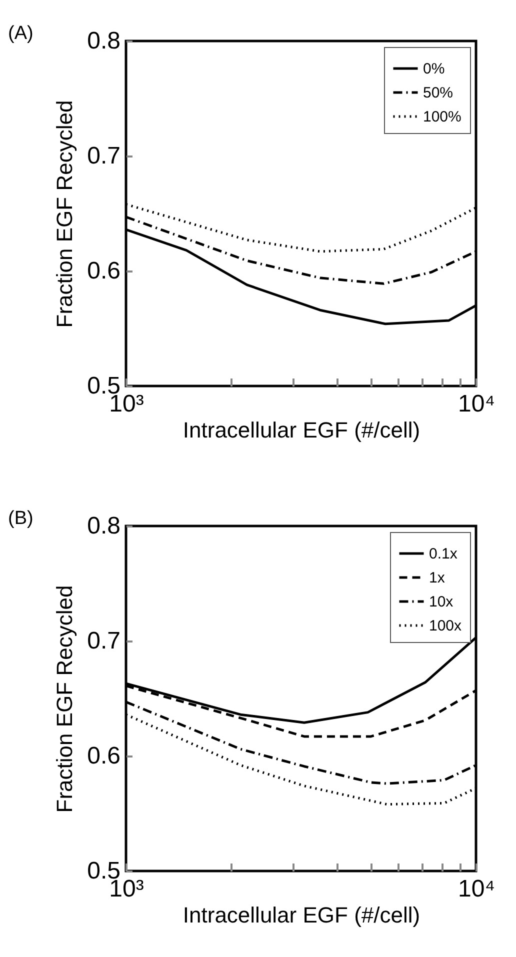 The height and width of the screenshot is (957, 516). I want to click on legend-label: 1x, so click(437, 578).